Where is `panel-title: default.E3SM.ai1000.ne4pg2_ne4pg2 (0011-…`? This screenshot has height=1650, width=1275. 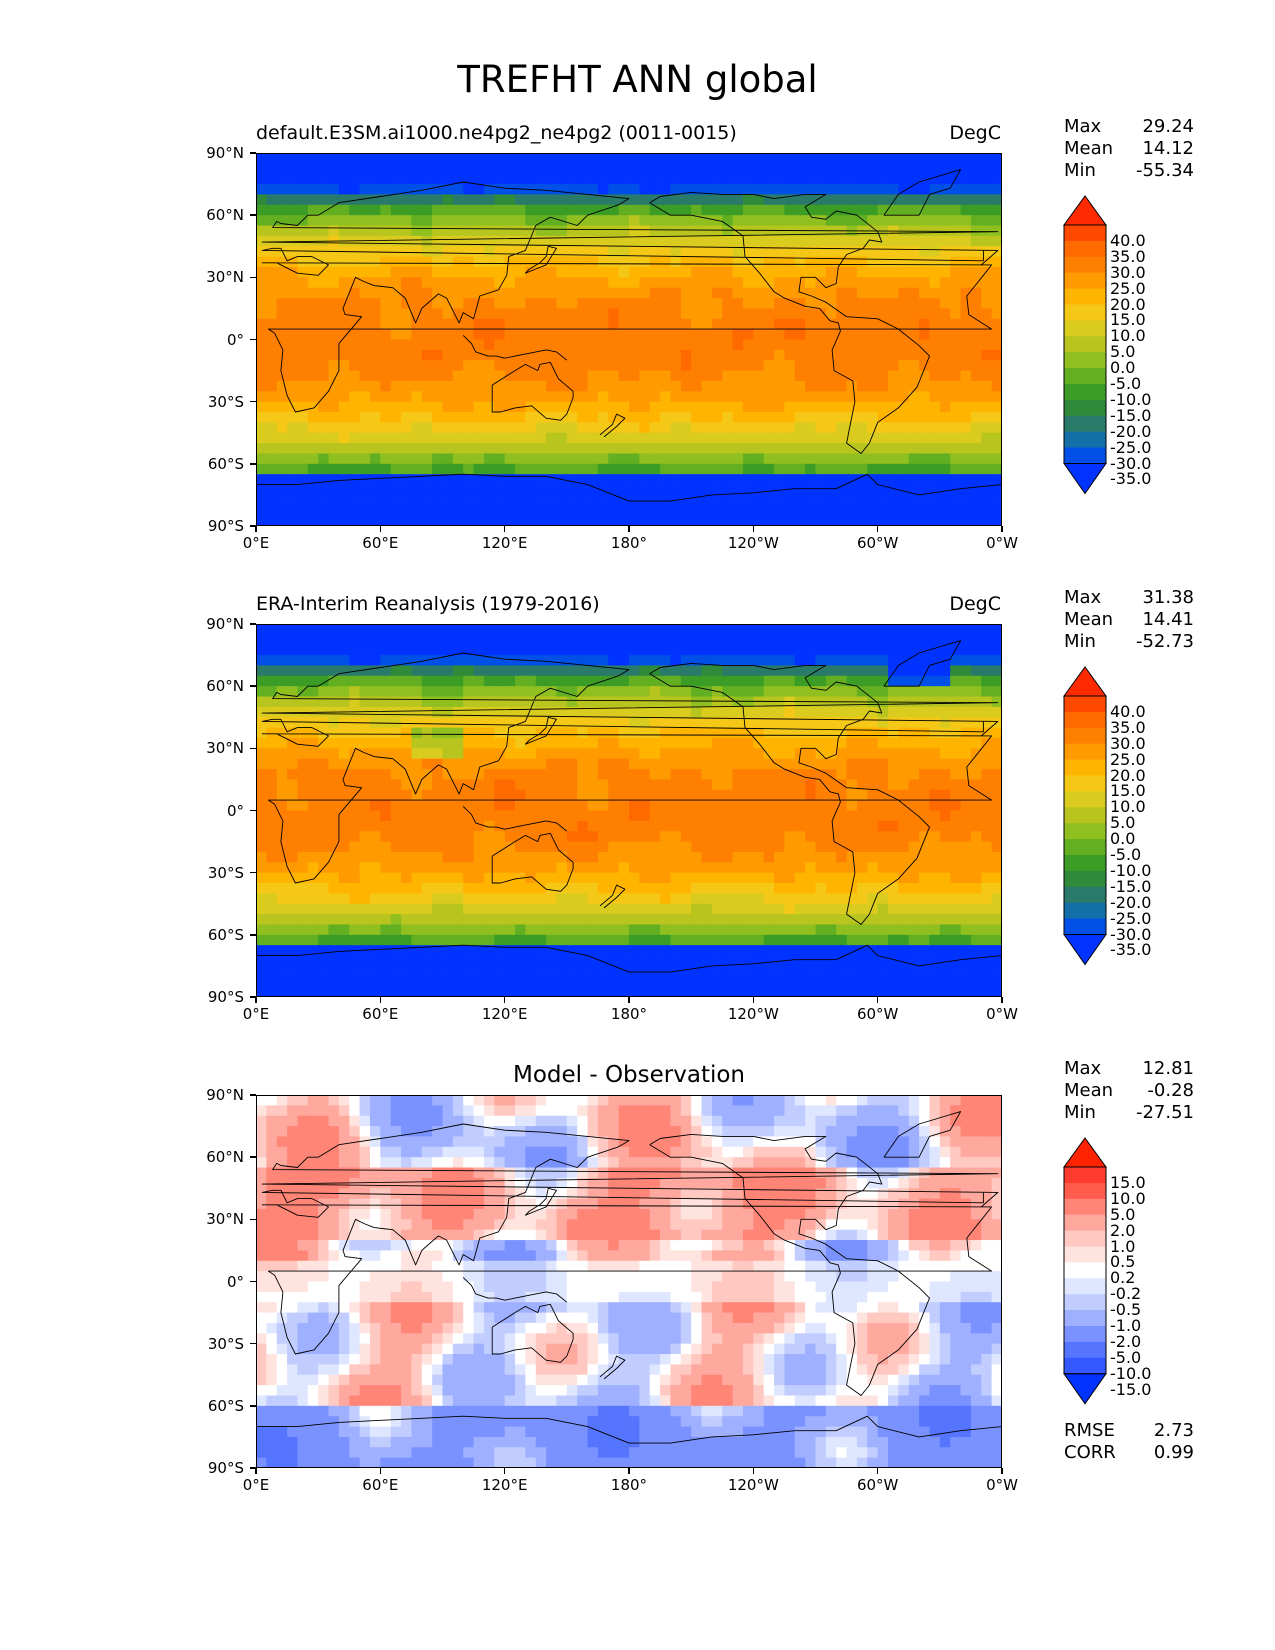 panel-title: default.E3SM.ai1000.ne4pg2_ne4pg2 (0011-… is located at coordinates (496, 133).